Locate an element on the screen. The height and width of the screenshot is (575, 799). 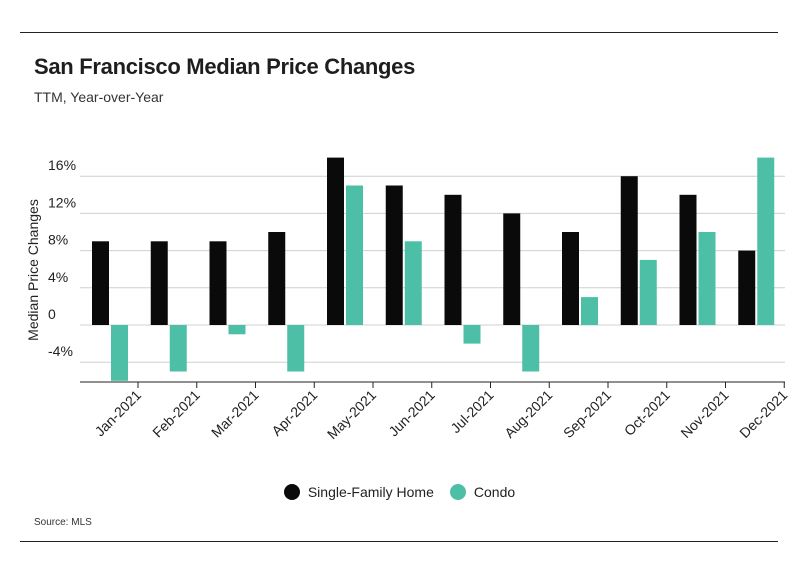
x-tick-label: Mar-2021 is located at coordinates (235, 414).